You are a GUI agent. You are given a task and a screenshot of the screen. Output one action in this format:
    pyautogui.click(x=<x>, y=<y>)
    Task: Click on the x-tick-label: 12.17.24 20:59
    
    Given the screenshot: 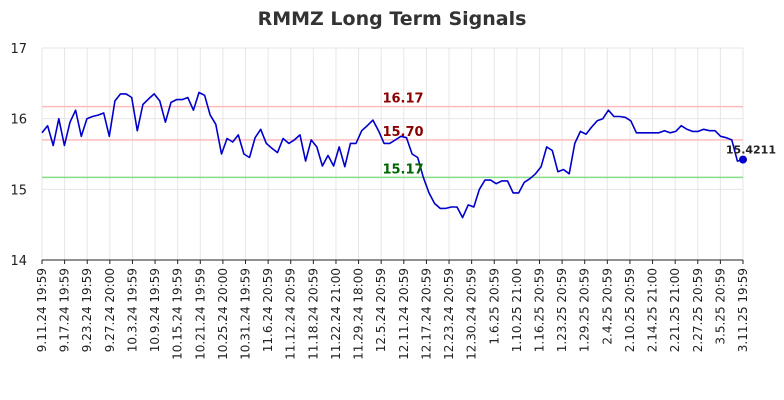 What is the action you would take?
    pyautogui.click(x=426, y=314)
    